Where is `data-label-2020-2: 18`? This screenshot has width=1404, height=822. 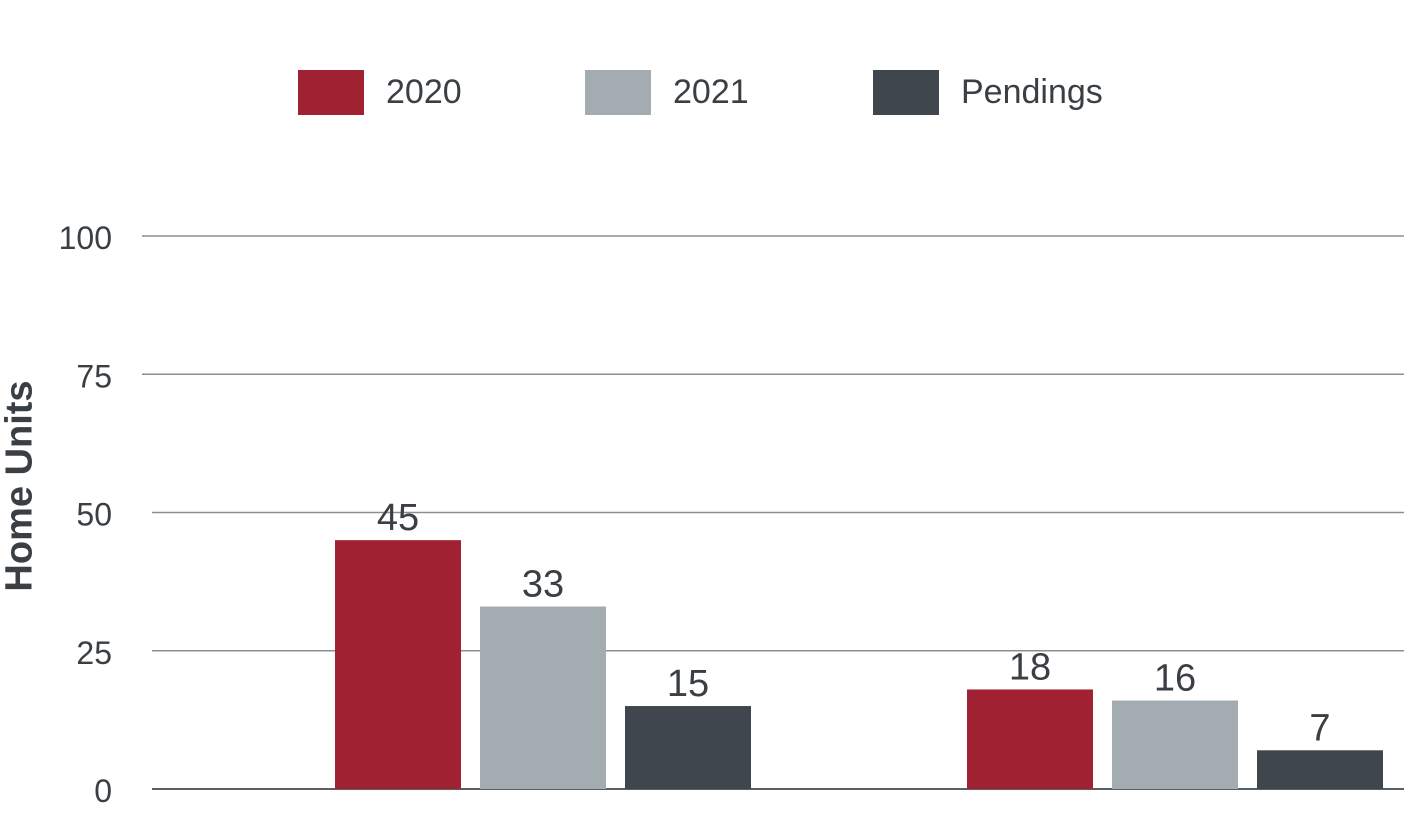 data-label-2020-2: 18 is located at coordinates (1030, 667).